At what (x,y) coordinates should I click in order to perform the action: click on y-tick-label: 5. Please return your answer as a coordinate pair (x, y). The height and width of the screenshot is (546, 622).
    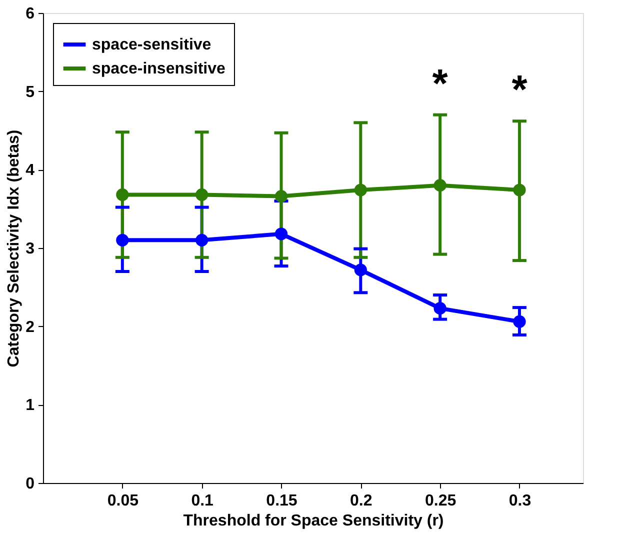
    Looking at the image, I should click on (30, 92).